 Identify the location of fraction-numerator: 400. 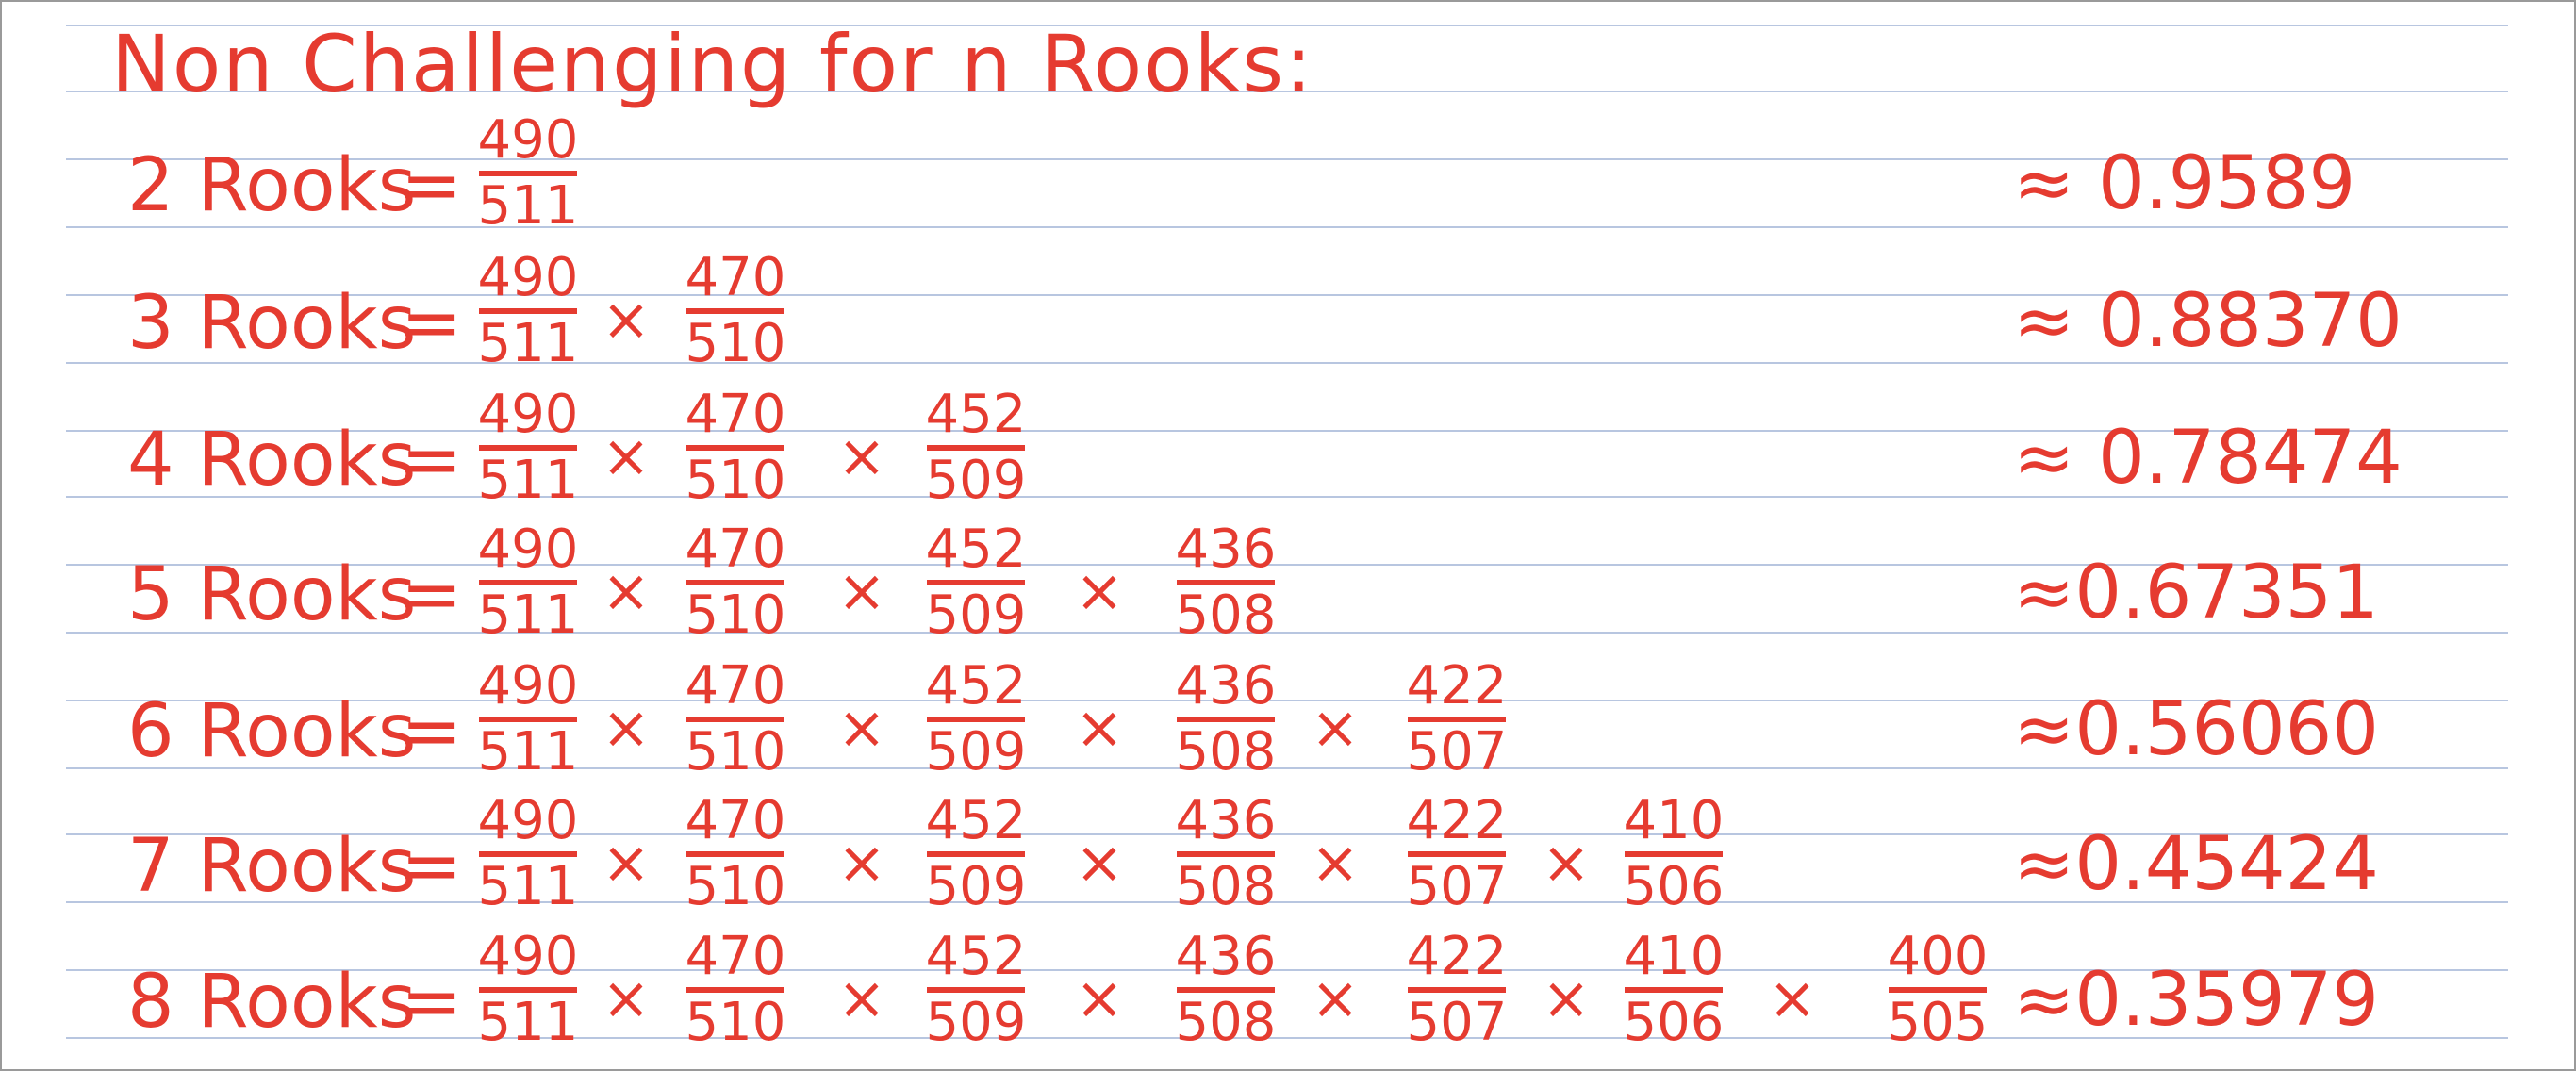
(1938, 957).